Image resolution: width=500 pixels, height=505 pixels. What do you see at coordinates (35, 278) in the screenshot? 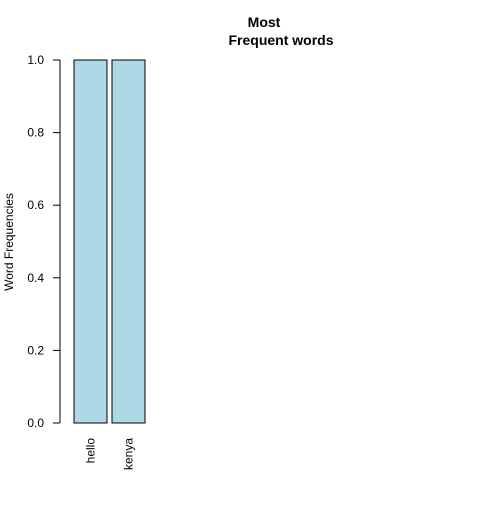
I see `y-tick-label: 0.4` at bounding box center [35, 278].